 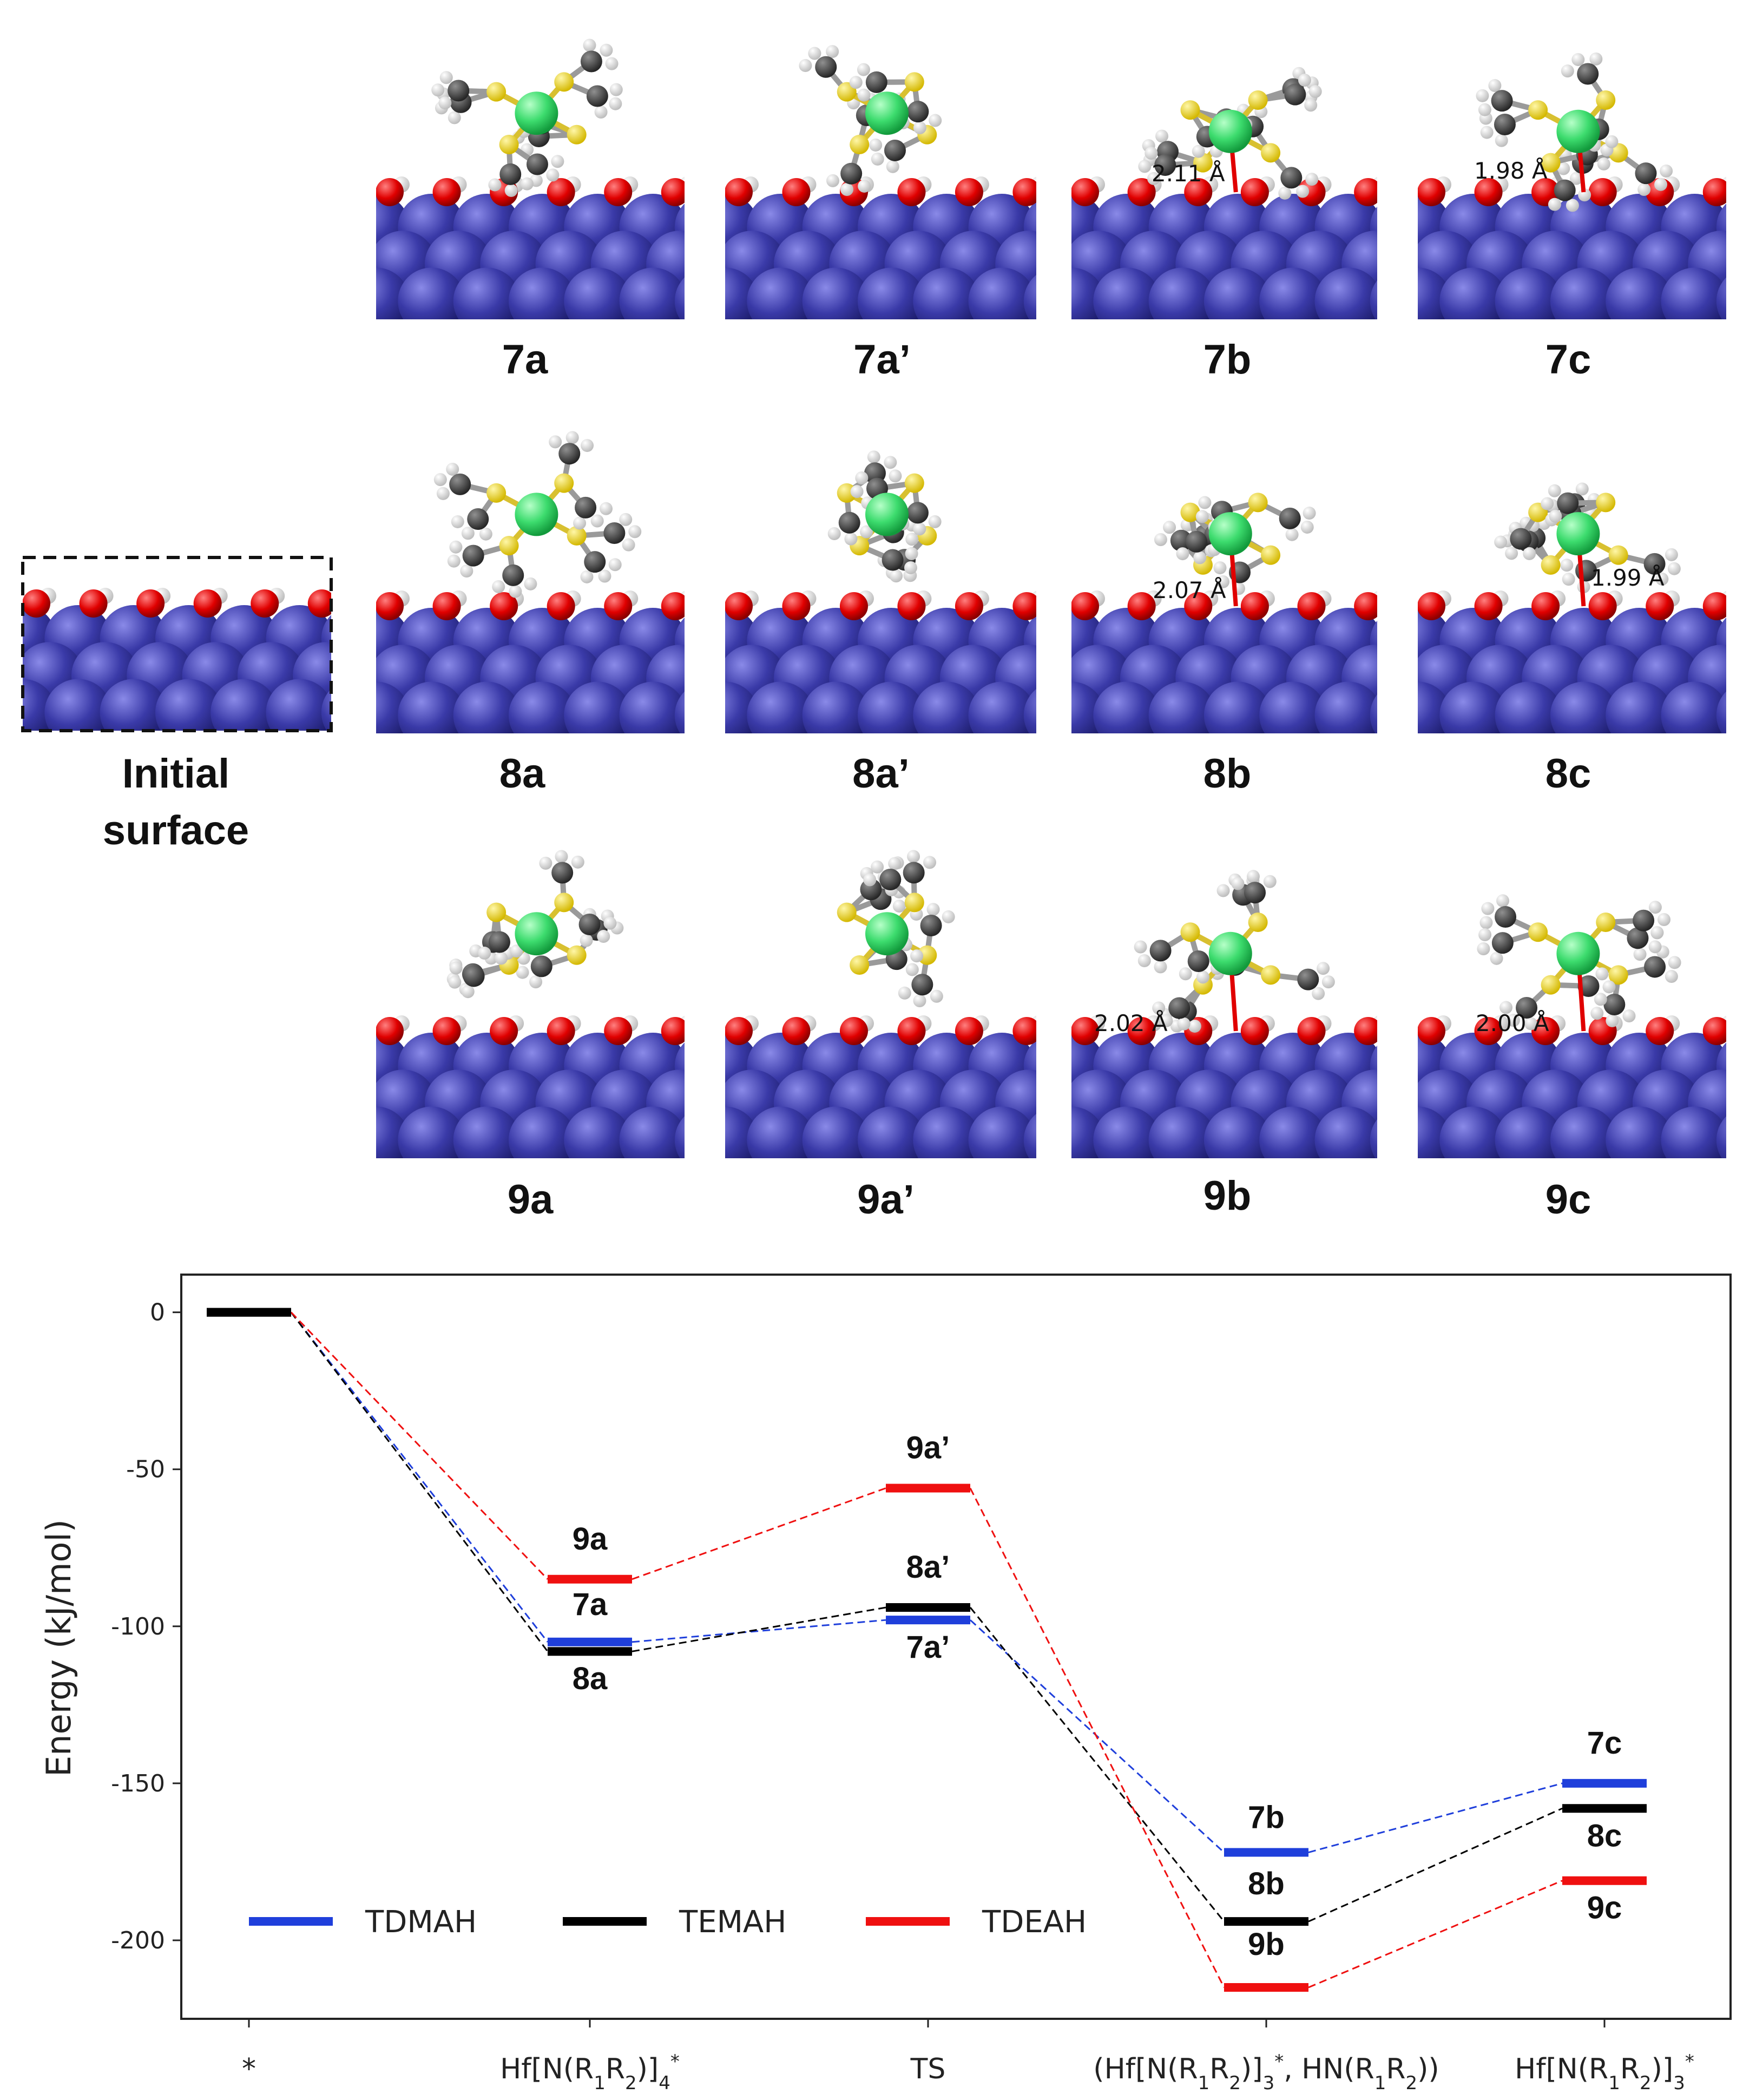 What do you see at coordinates (1604, 1908) in the screenshot?
I see `level-label-tdeah-4: 9c` at bounding box center [1604, 1908].